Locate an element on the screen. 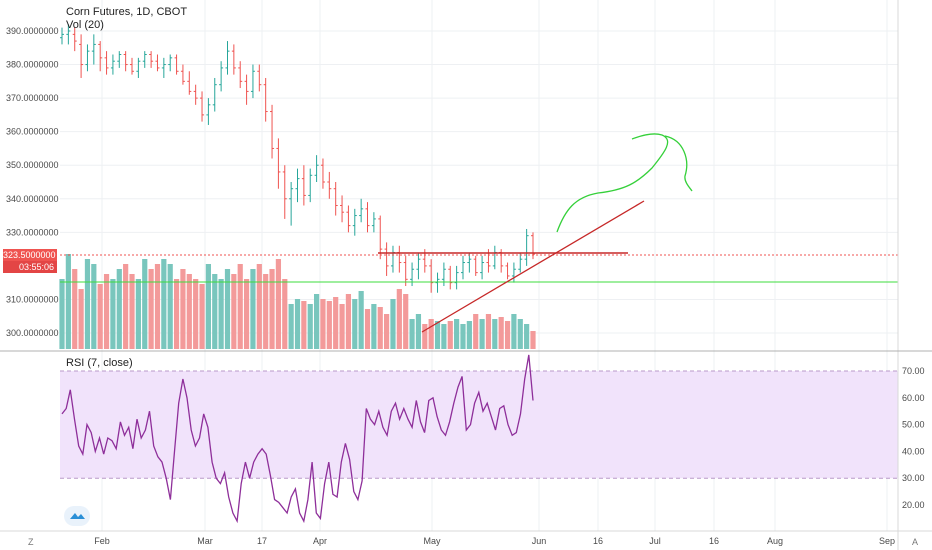 Image resolution: width=932 pixels, height=550 pixels. price-tick-label: 360.0000000 is located at coordinates (32, 132).